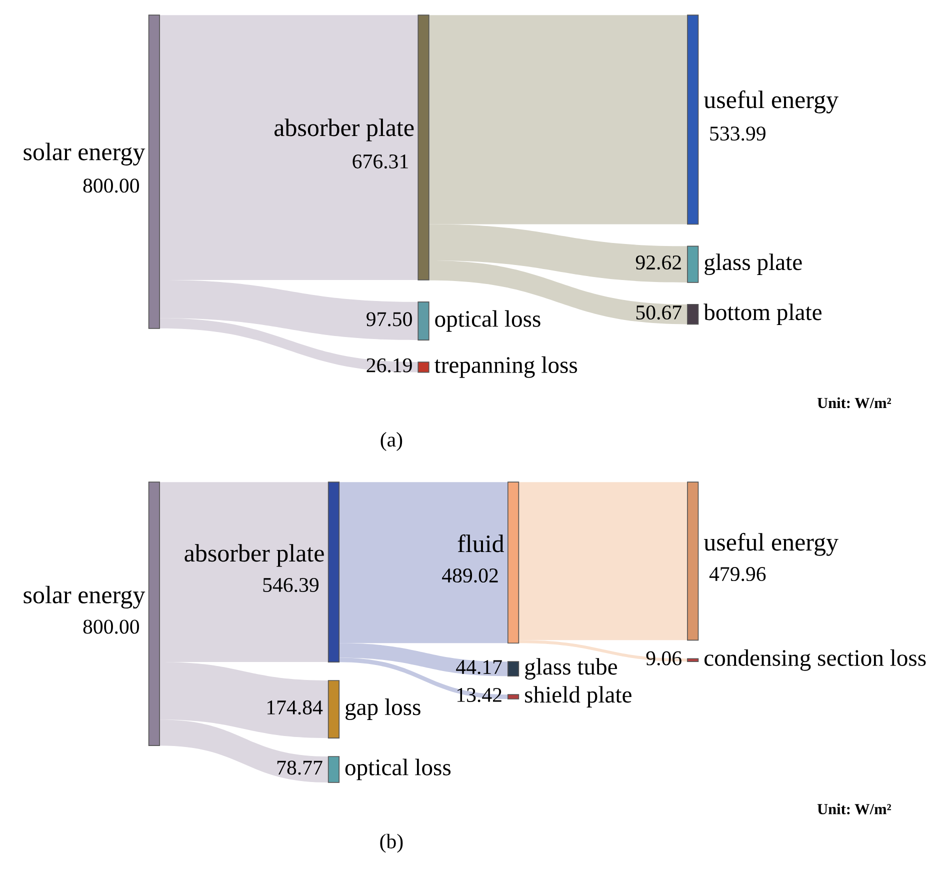 This screenshot has width=932, height=883. Describe the element at coordinates (299, 767) in the screenshot. I see `data-label: 78.77` at that location.